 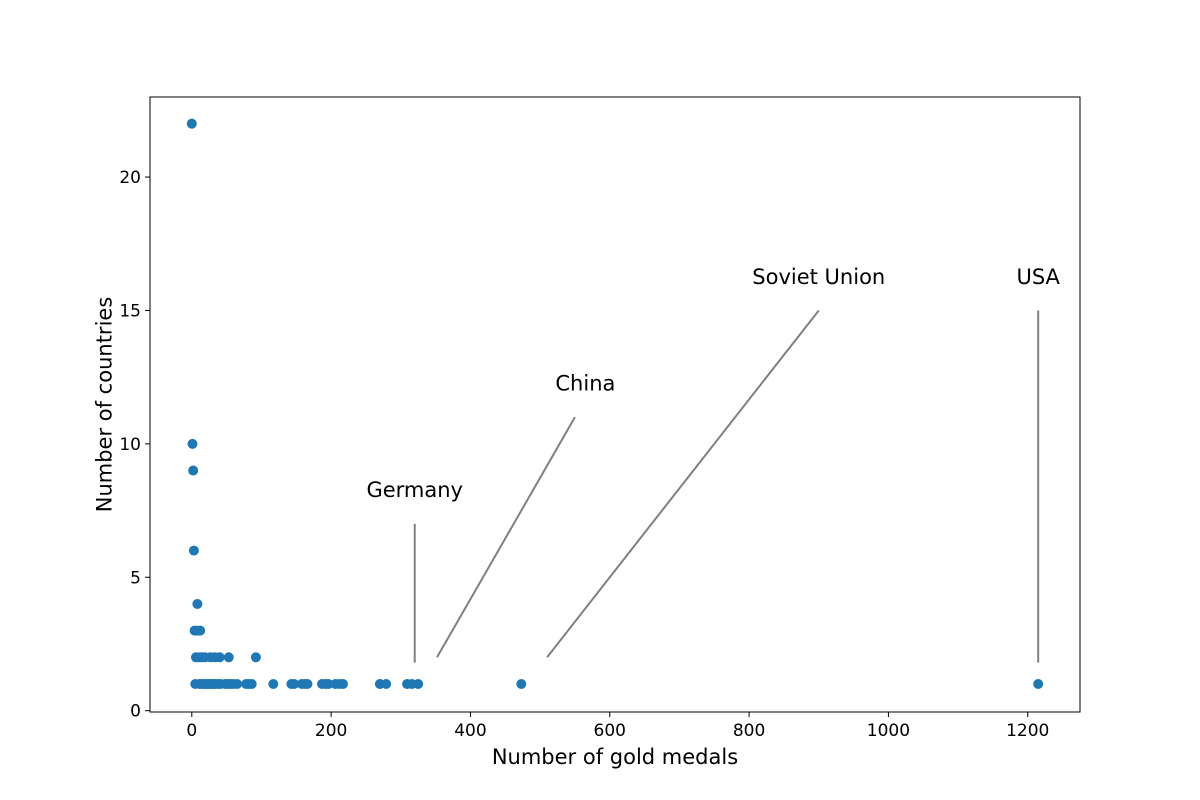 I want to click on x-tick-label: 200, so click(x=331, y=731).